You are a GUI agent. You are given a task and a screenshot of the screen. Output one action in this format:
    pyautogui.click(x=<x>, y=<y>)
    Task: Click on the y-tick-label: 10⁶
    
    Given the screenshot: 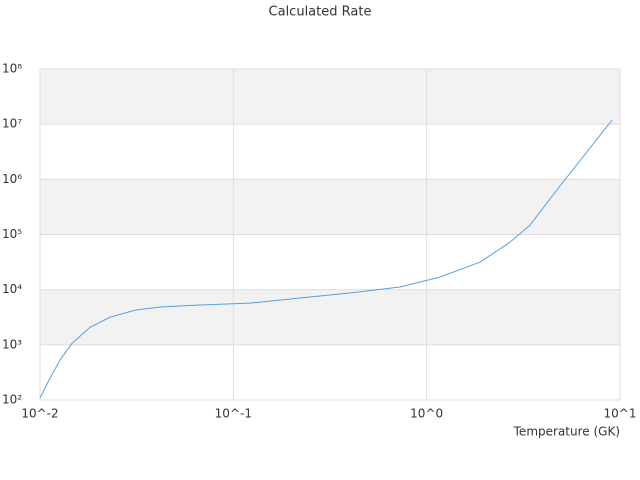 What is the action you would take?
    pyautogui.click(x=12, y=179)
    